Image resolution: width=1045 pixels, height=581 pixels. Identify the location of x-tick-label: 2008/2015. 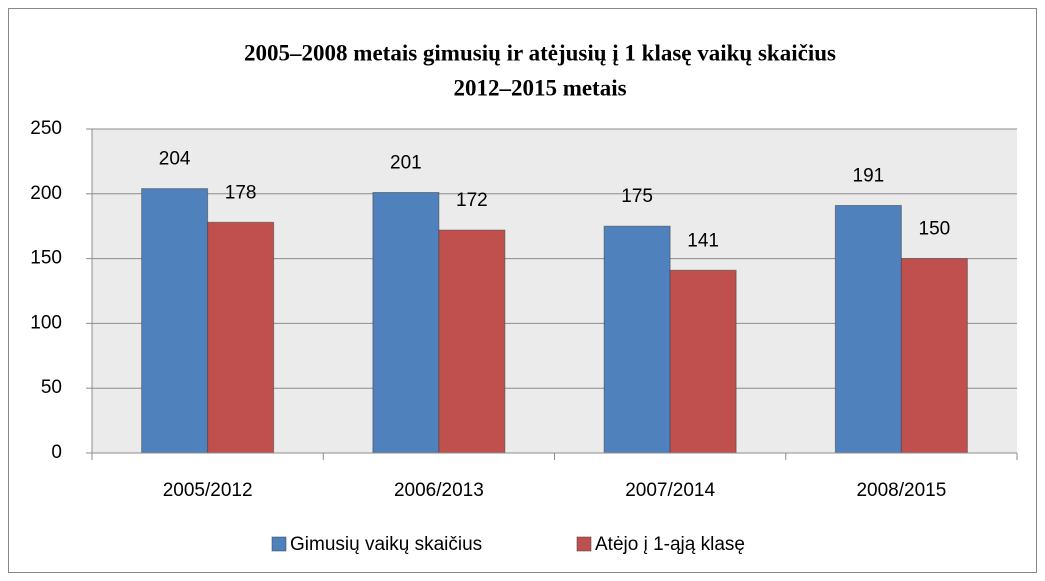
(901, 490).